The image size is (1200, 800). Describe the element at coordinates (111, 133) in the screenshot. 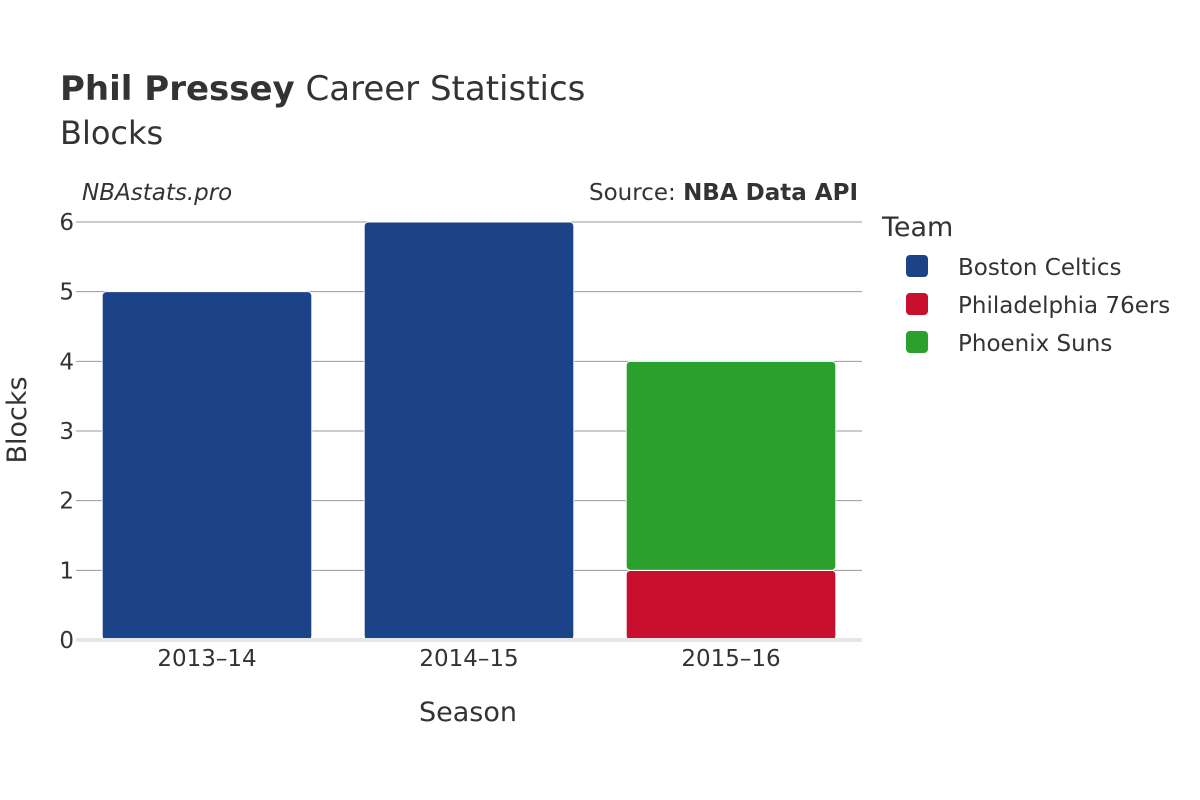

I see `chart-subtitle: Blocks` at that location.